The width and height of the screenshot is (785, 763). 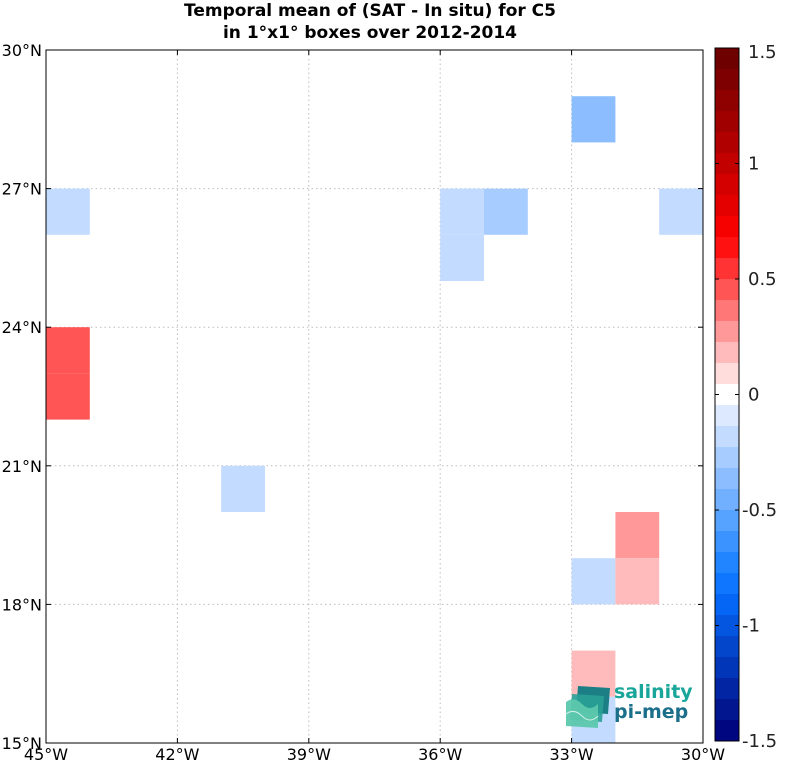 What do you see at coordinates (753, 395) in the screenshot?
I see `colorbar-tick-label-3: 0` at bounding box center [753, 395].